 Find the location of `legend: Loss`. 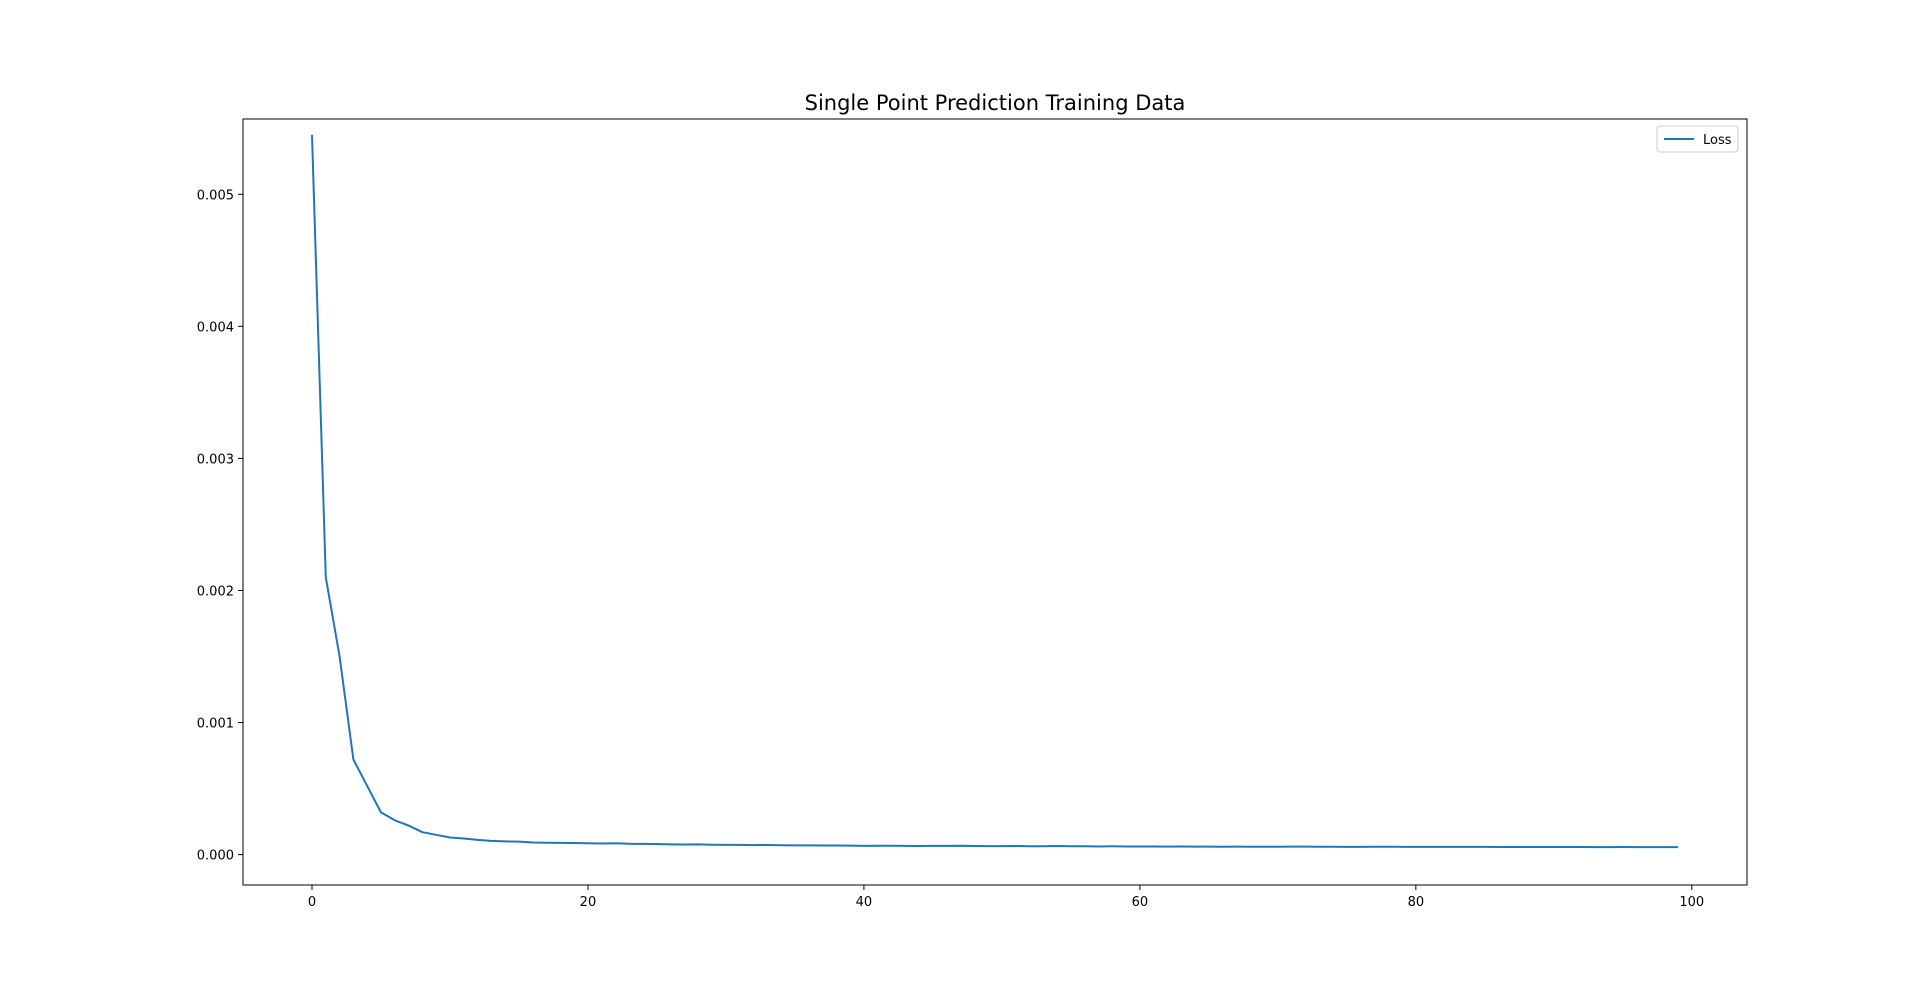

legend: Loss is located at coordinates (1697, 139).